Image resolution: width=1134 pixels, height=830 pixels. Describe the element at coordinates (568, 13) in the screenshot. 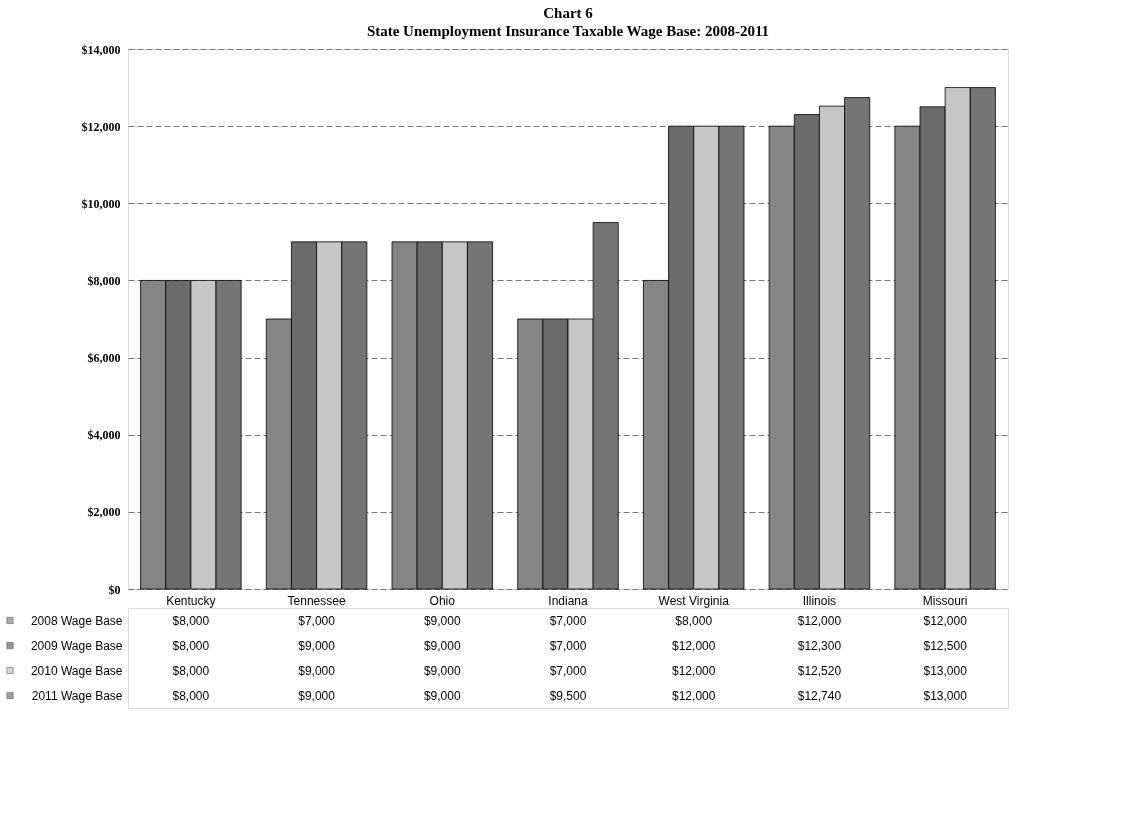

I see `chart-title: Chart 6` at that location.